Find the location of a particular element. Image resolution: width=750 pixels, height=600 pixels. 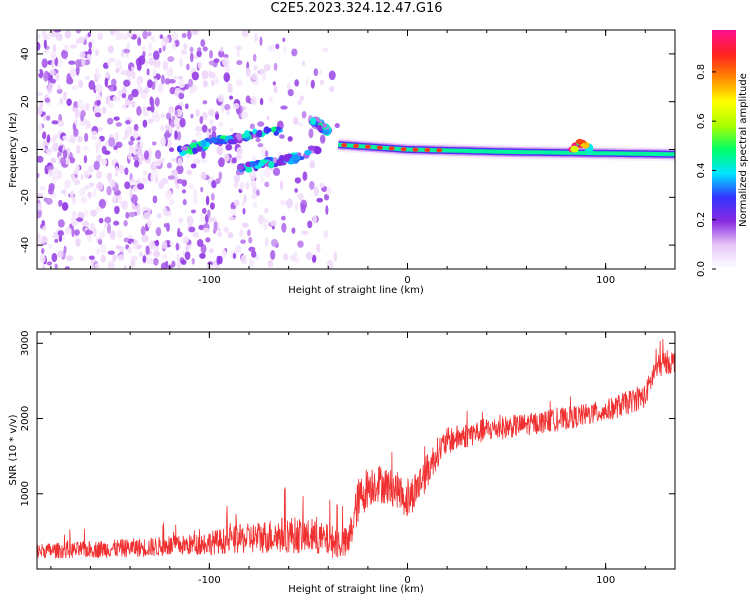

carrier-peak is located at coordinates (367, 146).